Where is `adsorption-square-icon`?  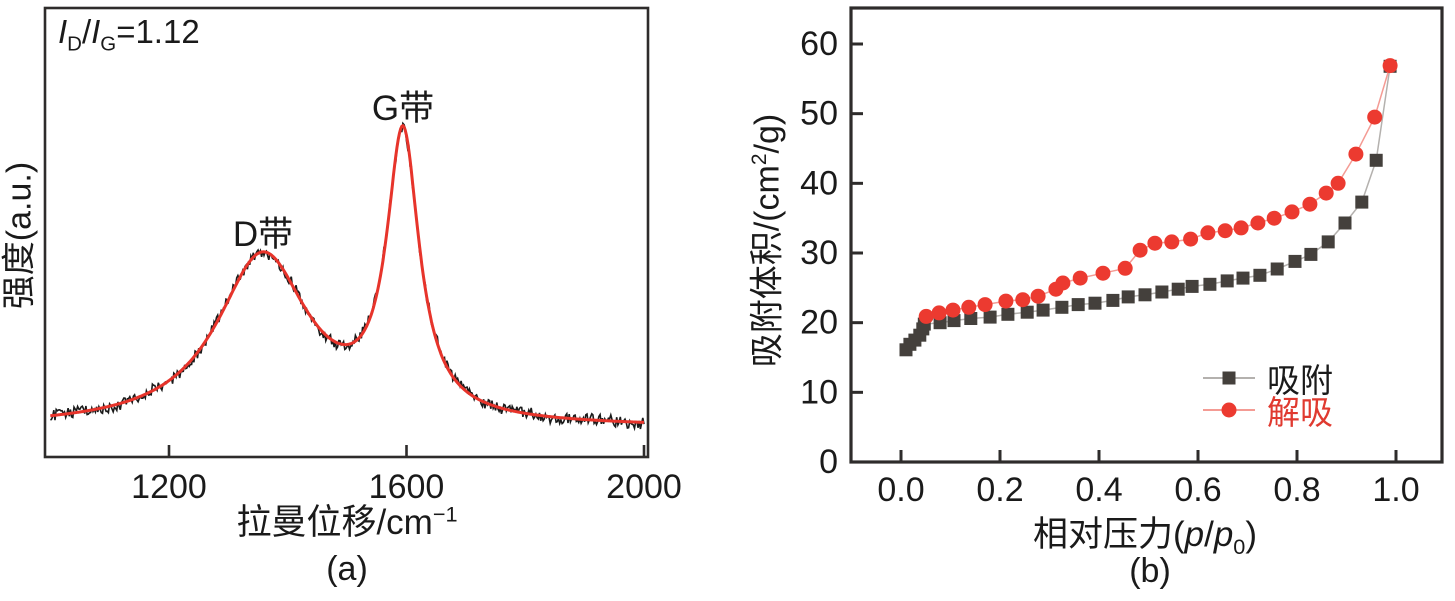
adsorption-square-icon is located at coordinates (1229, 378).